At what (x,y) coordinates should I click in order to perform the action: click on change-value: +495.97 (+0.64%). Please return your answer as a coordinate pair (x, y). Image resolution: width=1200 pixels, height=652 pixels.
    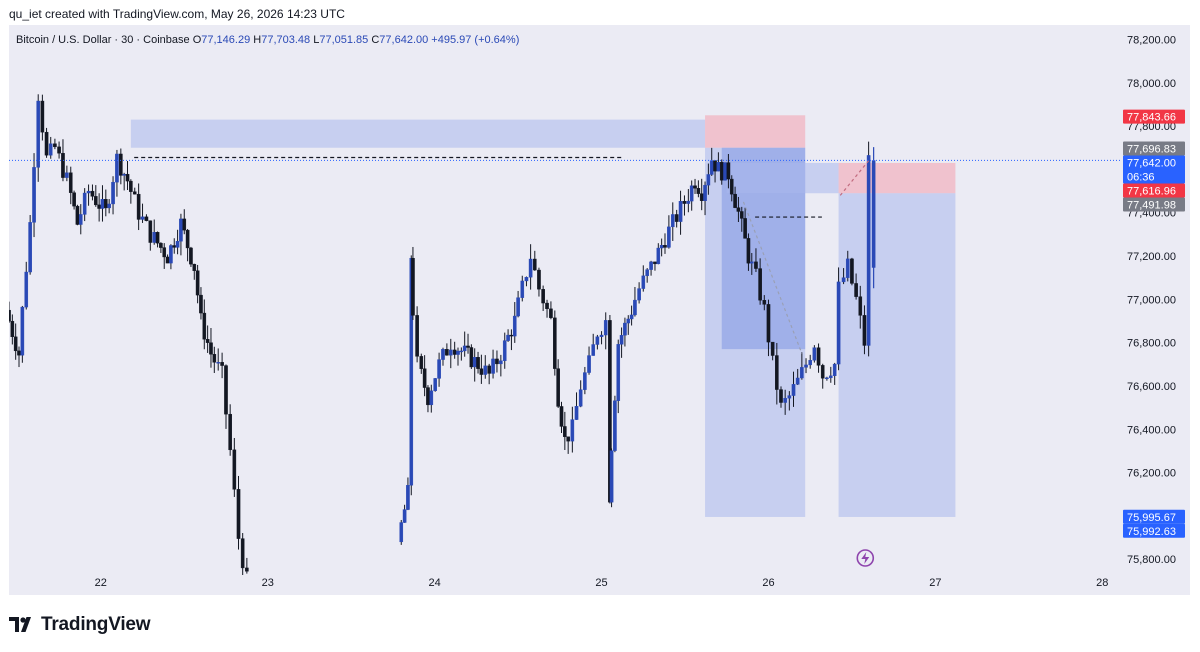
    Looking at the image, I should click on (475, 40).